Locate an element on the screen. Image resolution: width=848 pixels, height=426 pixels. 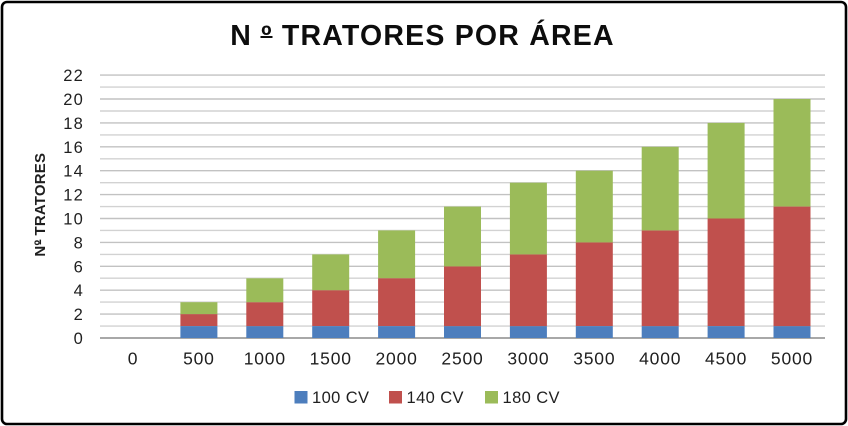
svg-text: 5000 is located at coordinates (792, 359).